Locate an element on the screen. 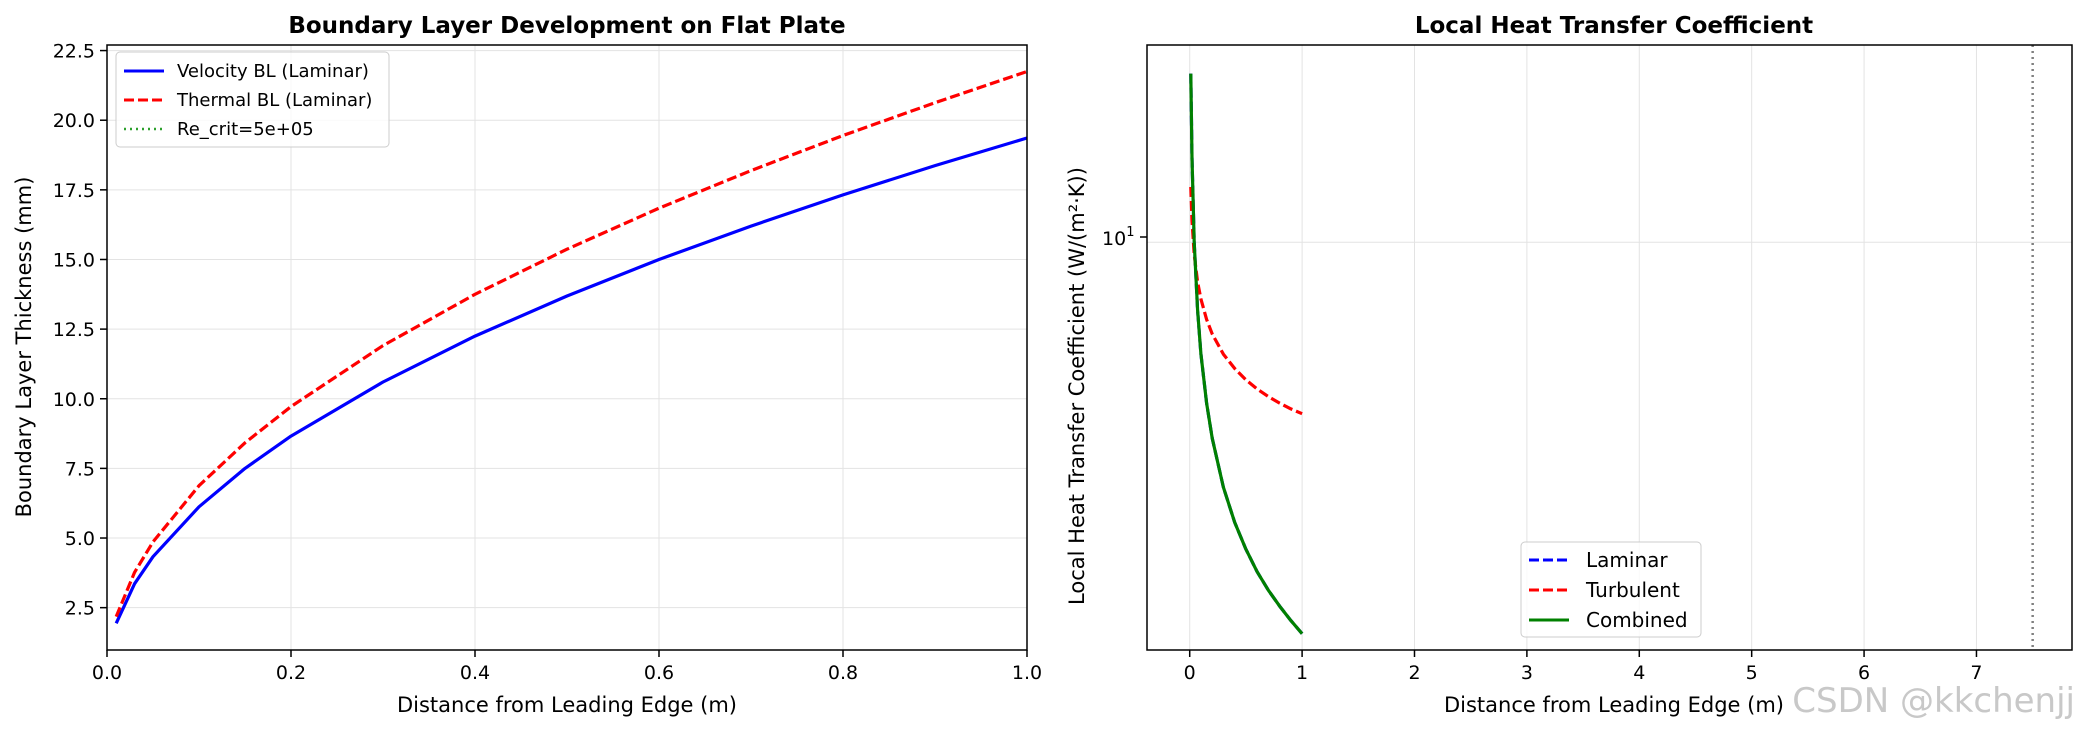  legend-label-laminar: Laminar is located at coordinates (1627, 560).